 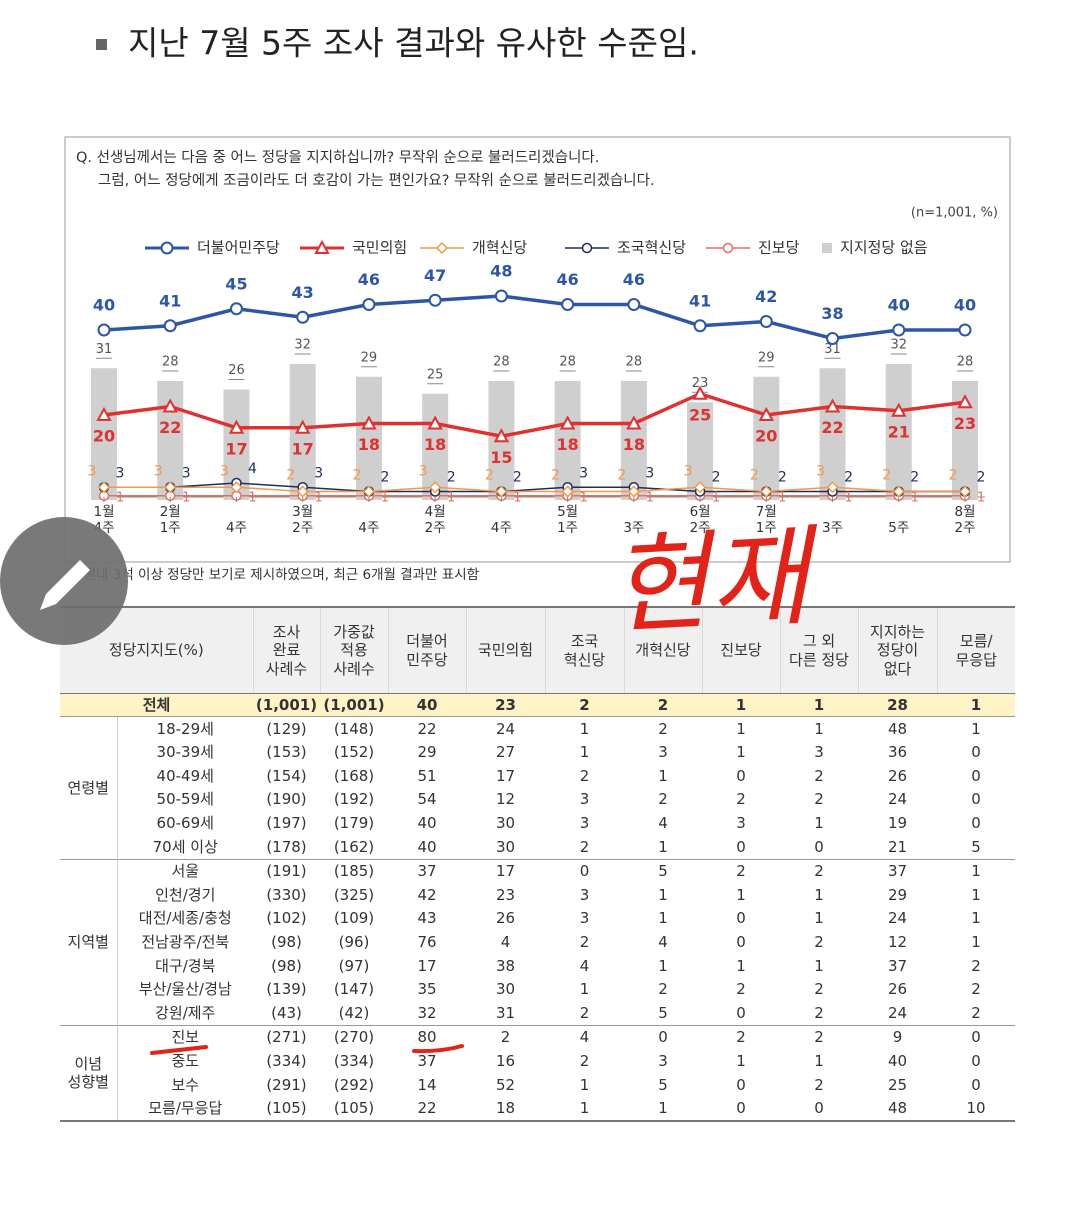 I want to click on cell: (139), so click(x=286, y=989).